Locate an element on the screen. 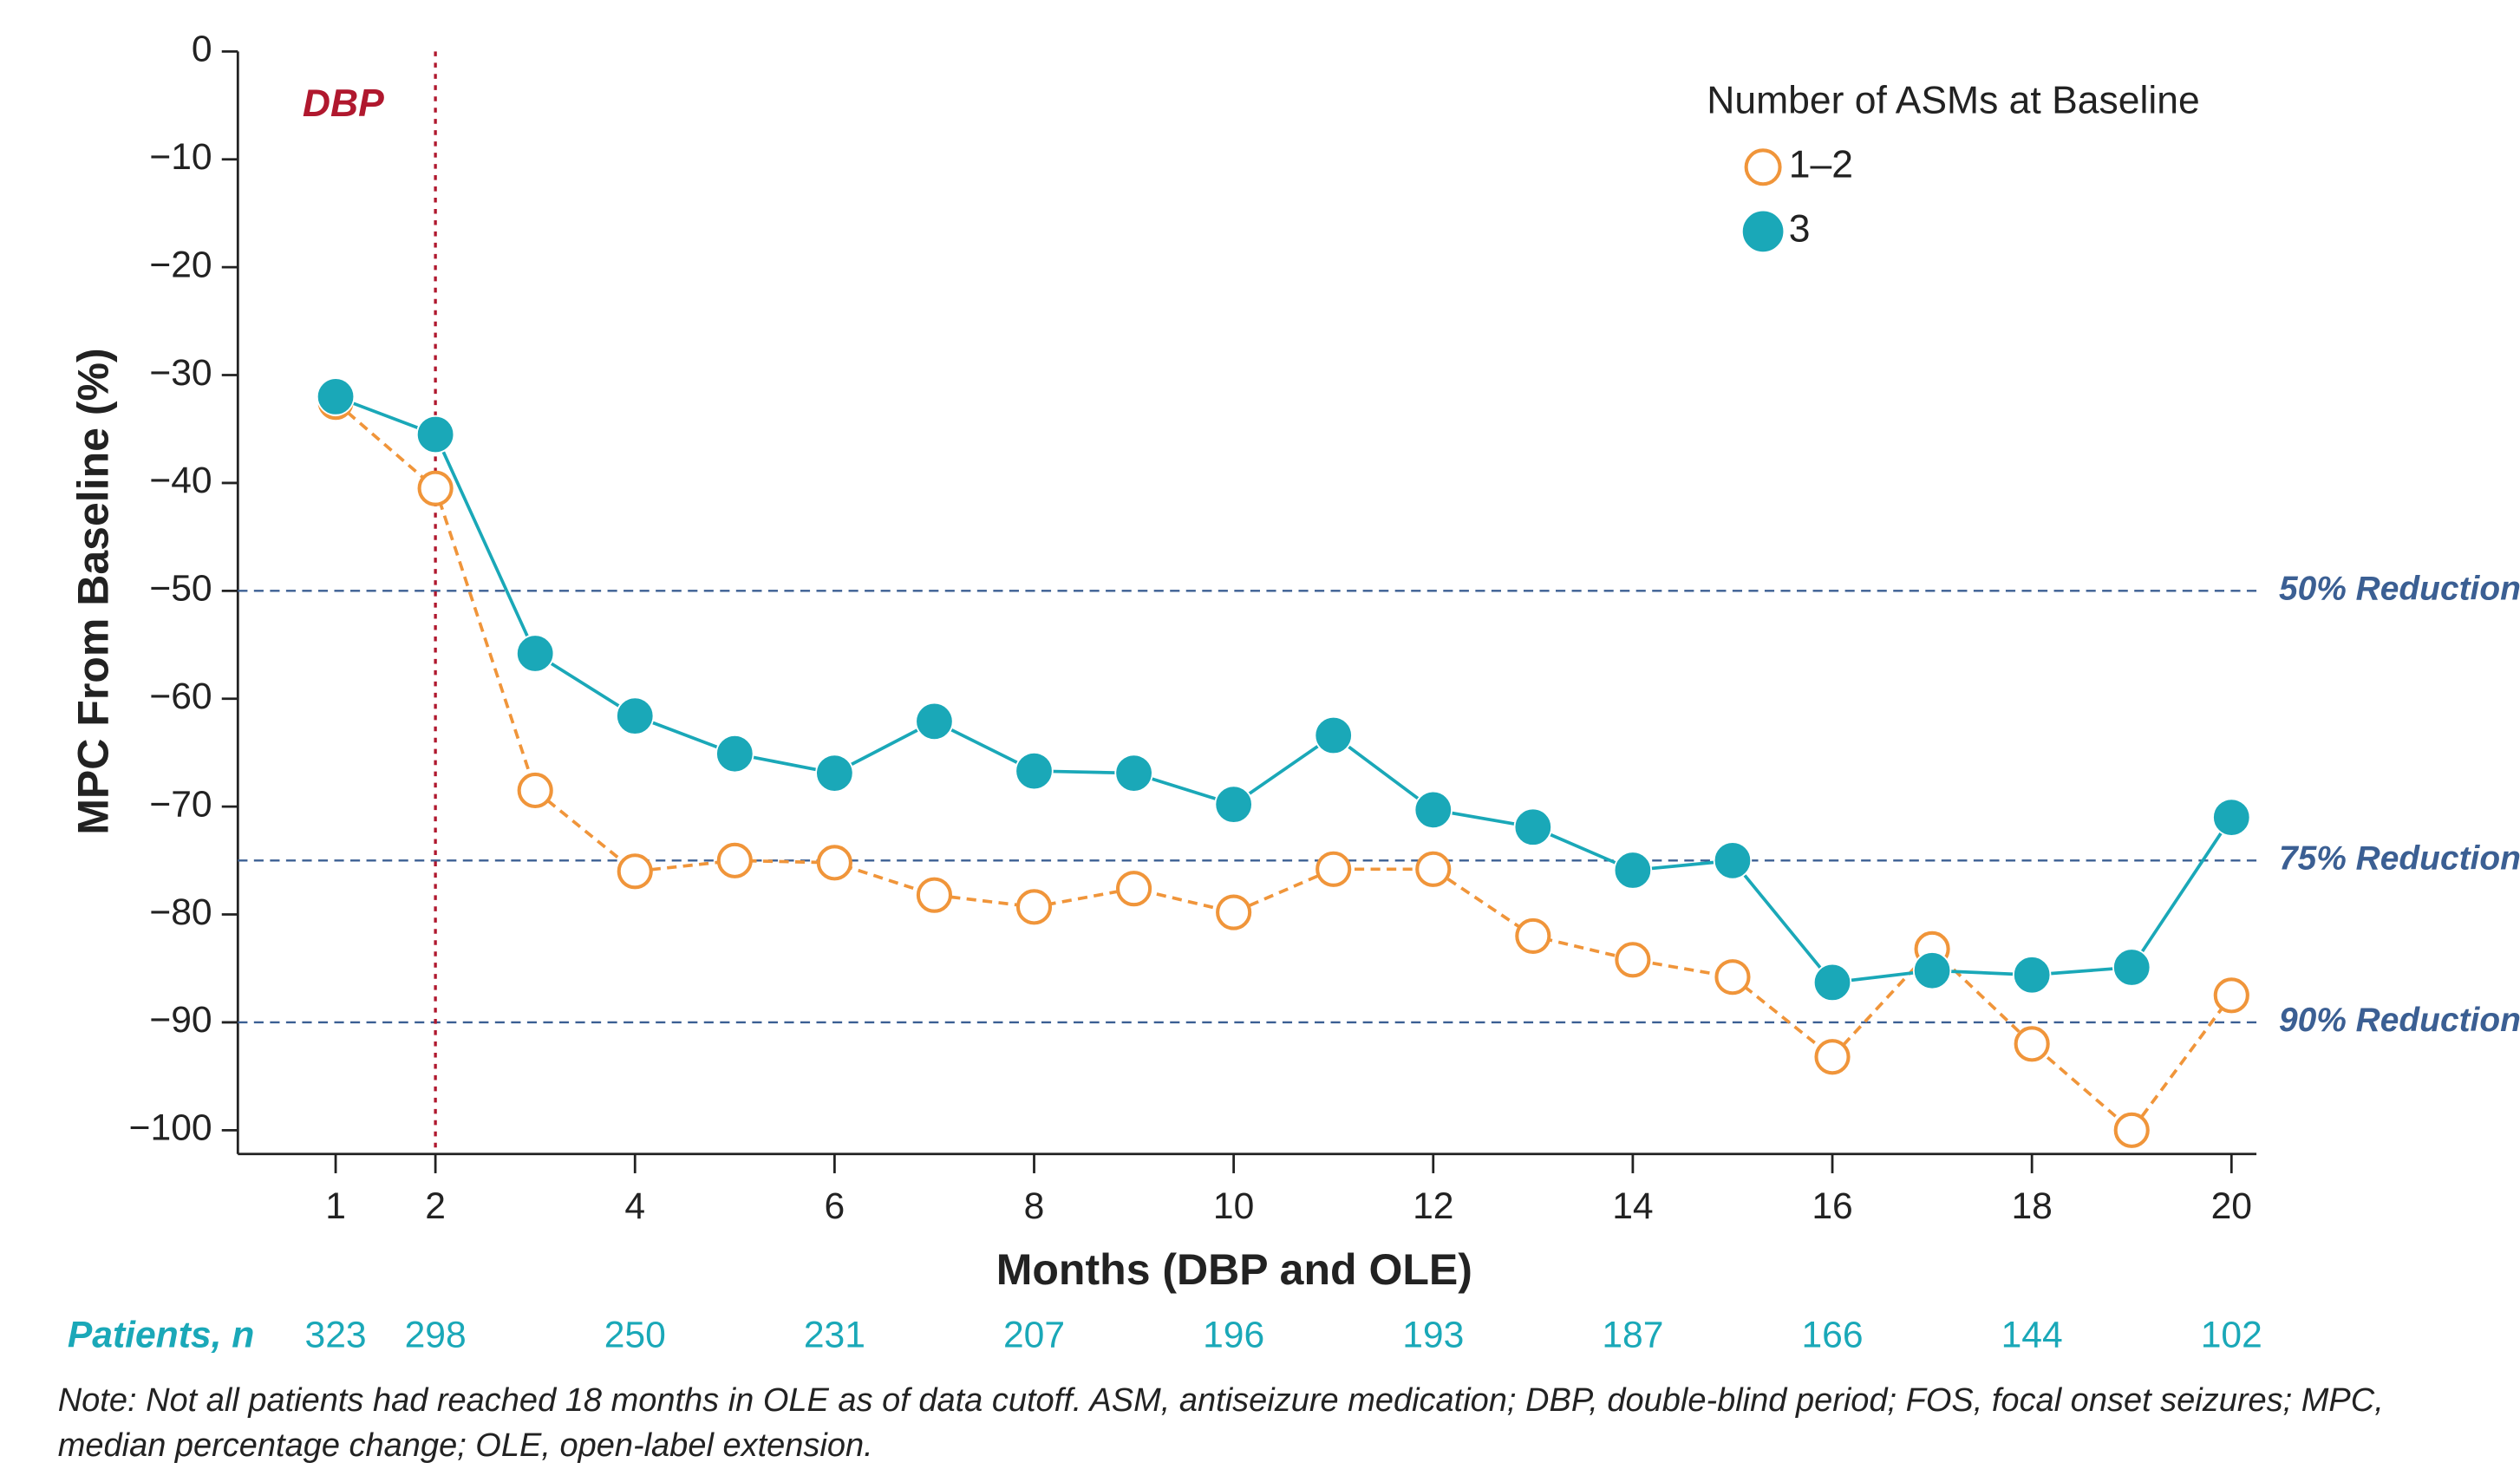 The height and width of the screenshot is (1469, 2520). patients-count: 231 is located at coordinates (834, 1334).